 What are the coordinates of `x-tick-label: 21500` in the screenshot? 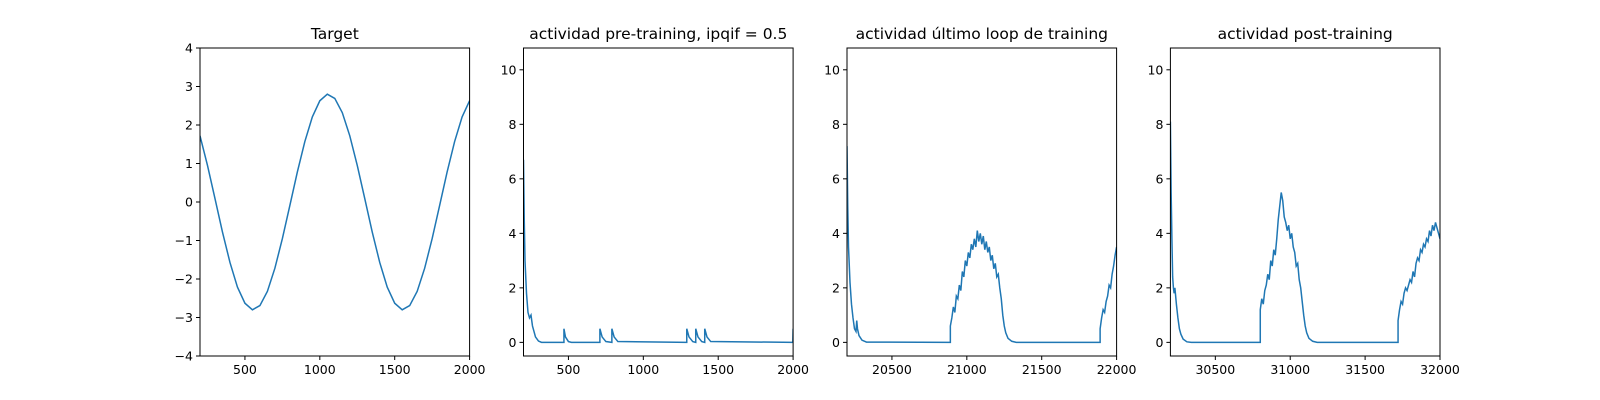 It's located at (1042, 369).